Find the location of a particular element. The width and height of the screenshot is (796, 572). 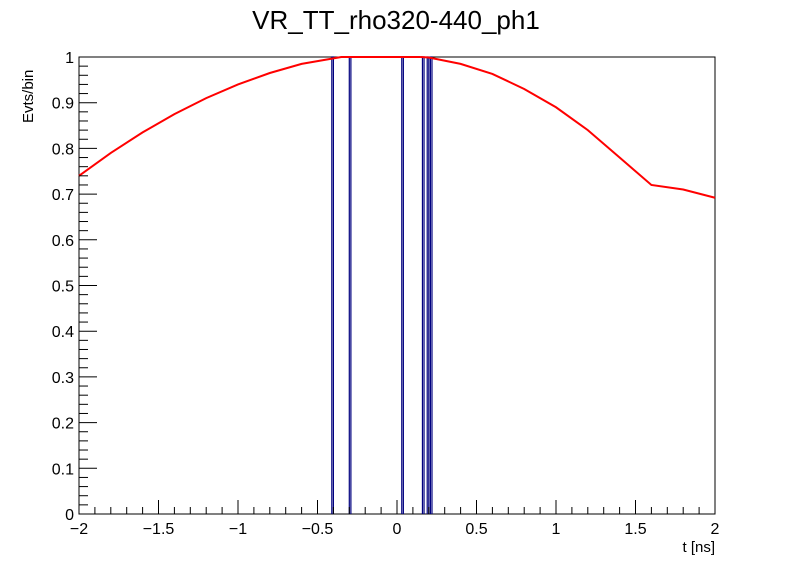

y-tick-label: 0.9 is located at coordinates (63, 104).